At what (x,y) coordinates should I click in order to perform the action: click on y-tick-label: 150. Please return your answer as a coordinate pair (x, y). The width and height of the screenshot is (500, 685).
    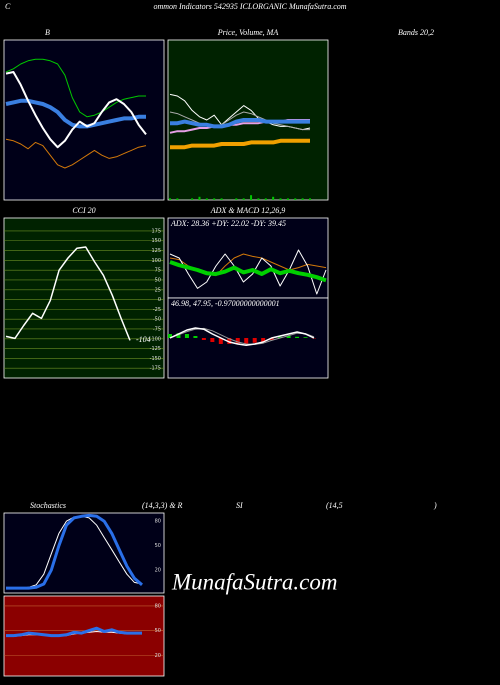
    Looking at the image, I should click on (156, 241).